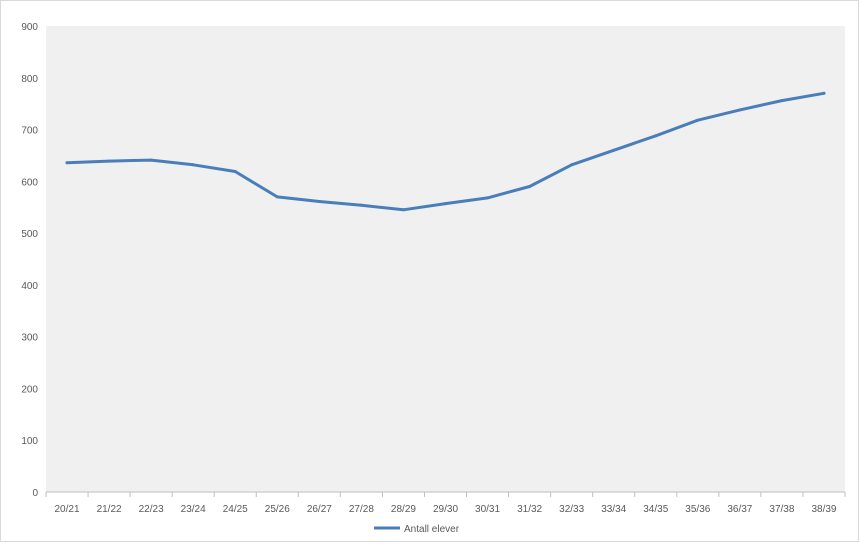  I want to click on x-tick-label: 20/21, so click(67, 509).